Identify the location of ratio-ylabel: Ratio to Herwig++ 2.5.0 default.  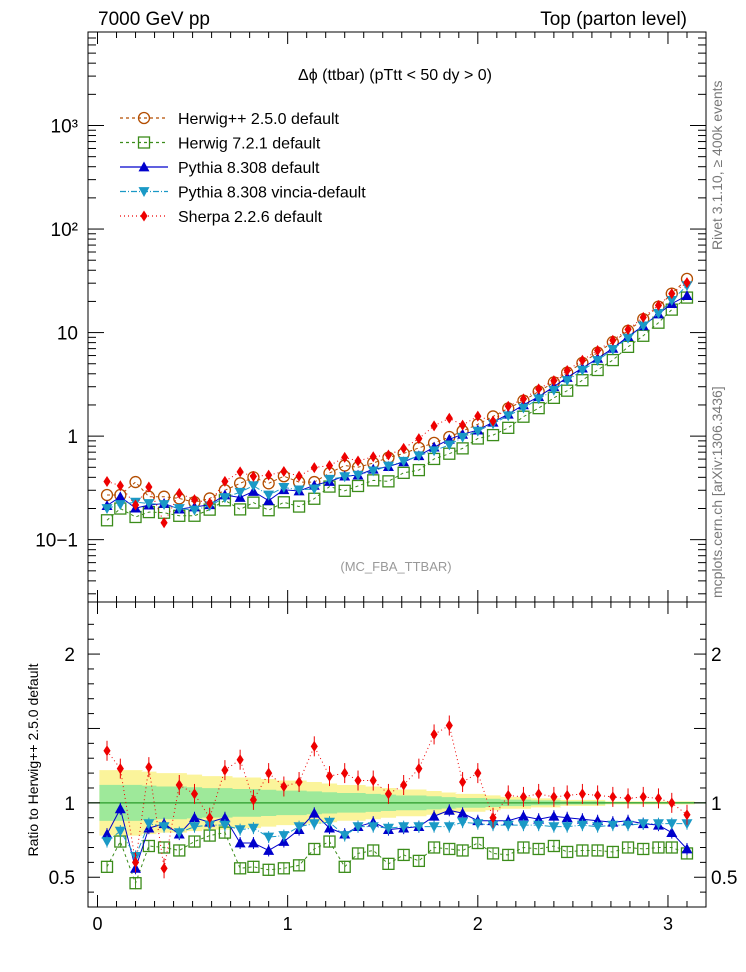
(33, 759).